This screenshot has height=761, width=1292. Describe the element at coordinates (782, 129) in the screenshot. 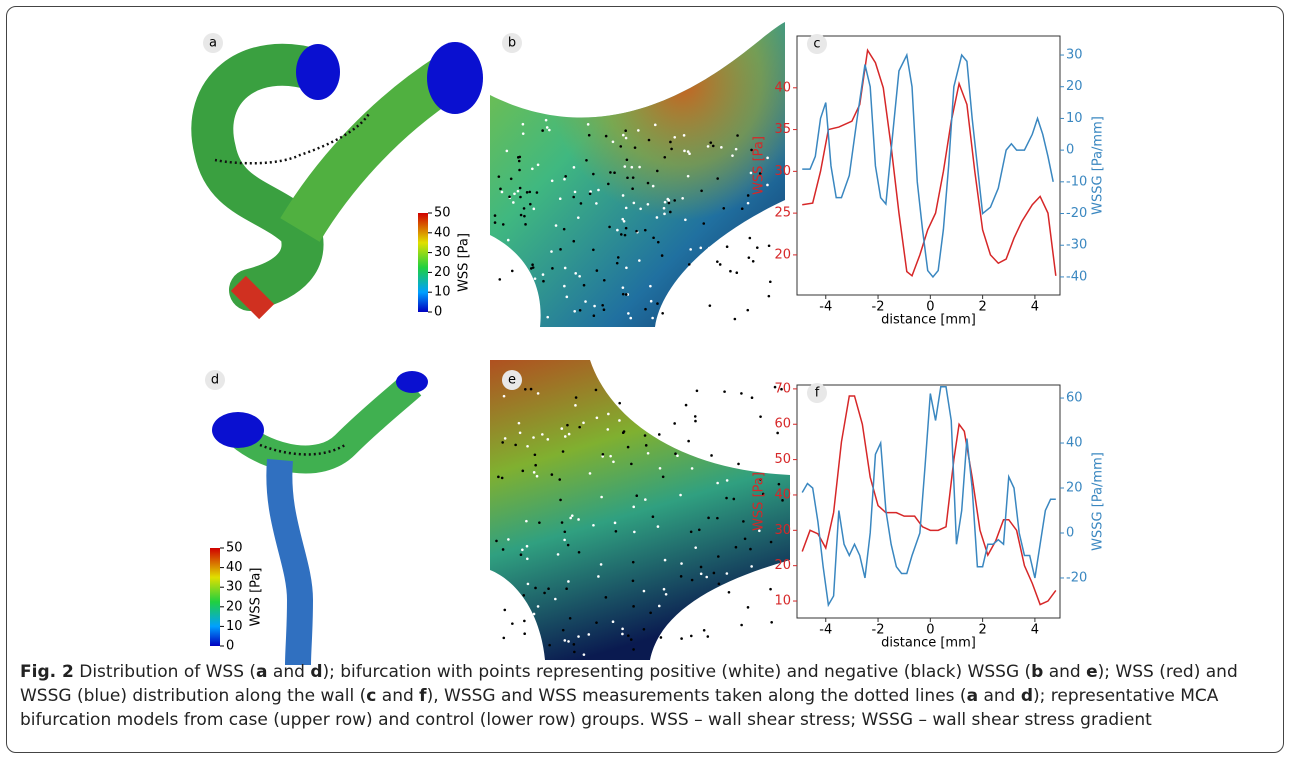

I see `y-tick-label: 35` at that location.